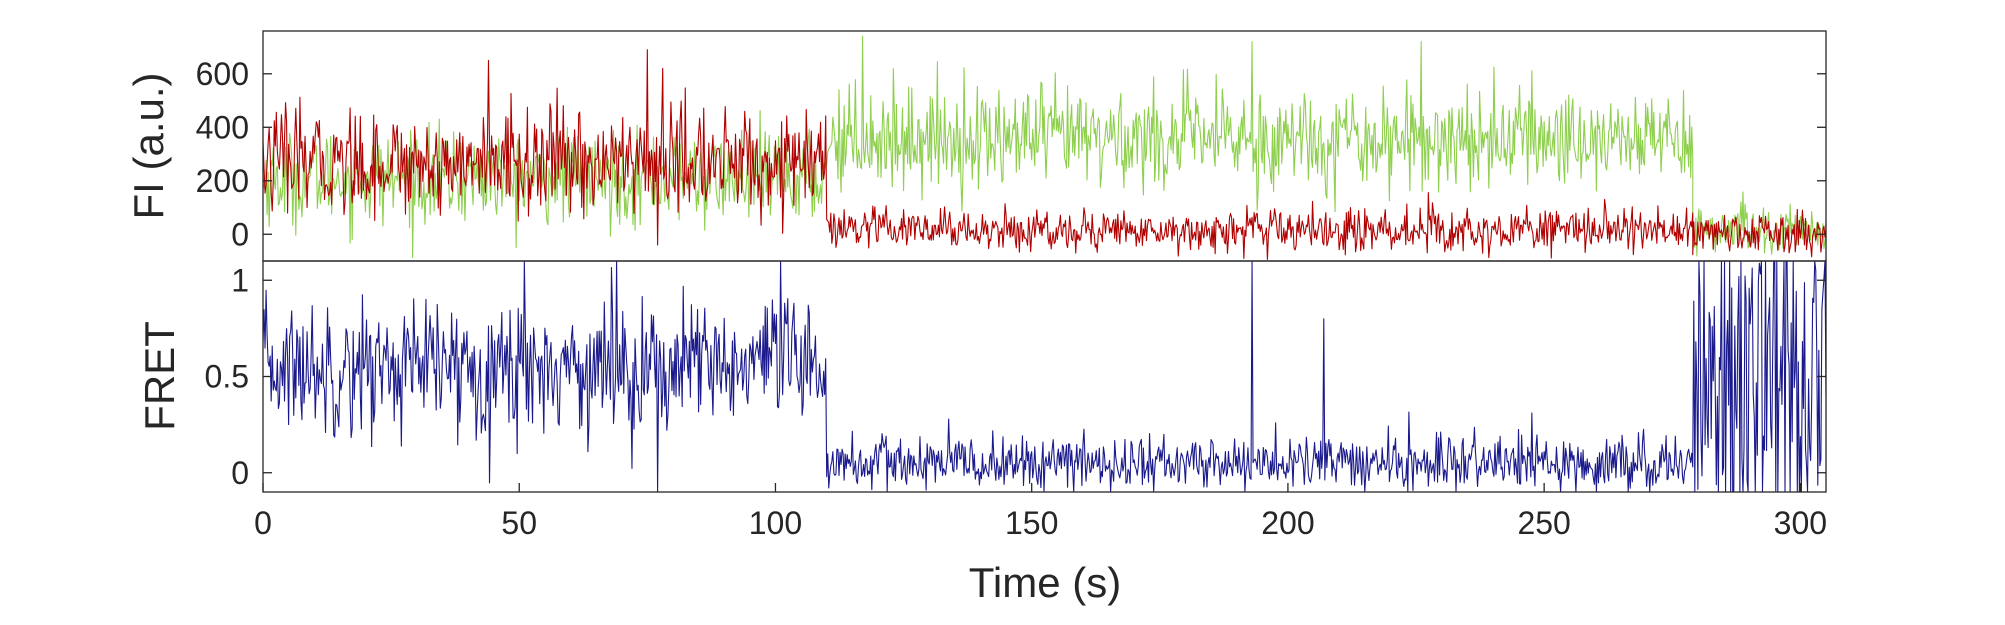 This screenshot has height=625, width=2005. Describe the element at coordinates (227, 377) in the screenshot. I see `y-tick-label: 0.5` at that location.